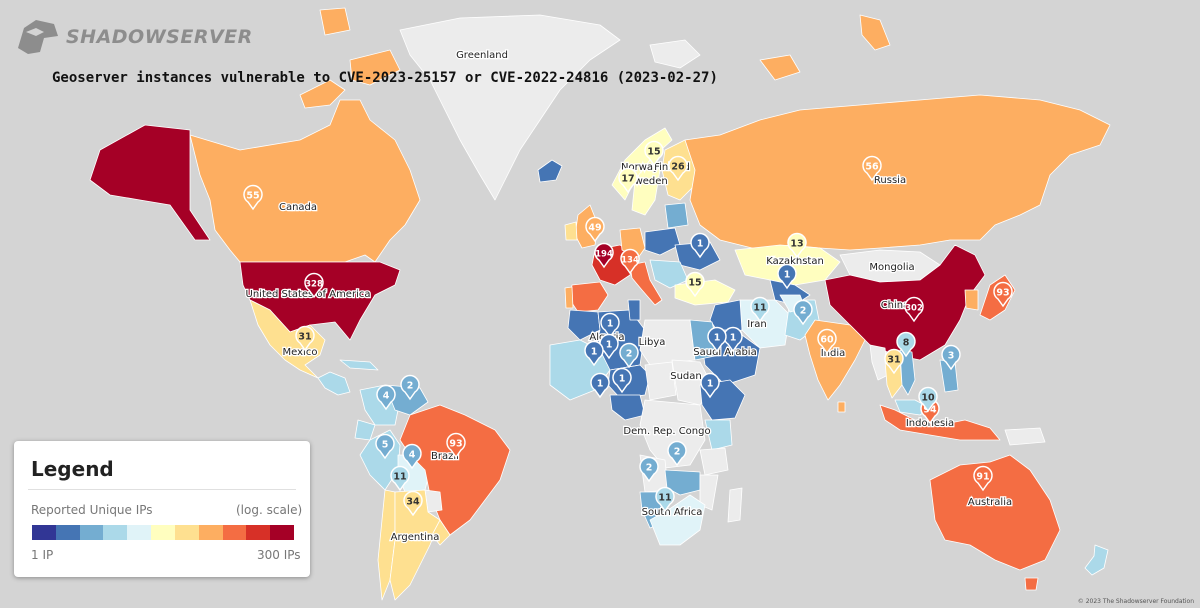  What do you see at coordinates (675, 54) in the screenshot?
I see `country-svalbard` at bounding box center [675, 54].